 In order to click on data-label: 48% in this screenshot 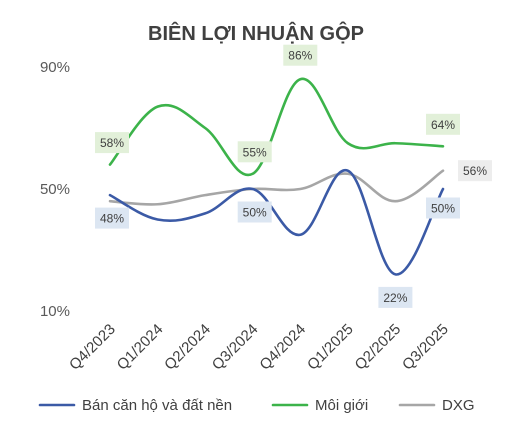, I will do `click(112, 219)`.